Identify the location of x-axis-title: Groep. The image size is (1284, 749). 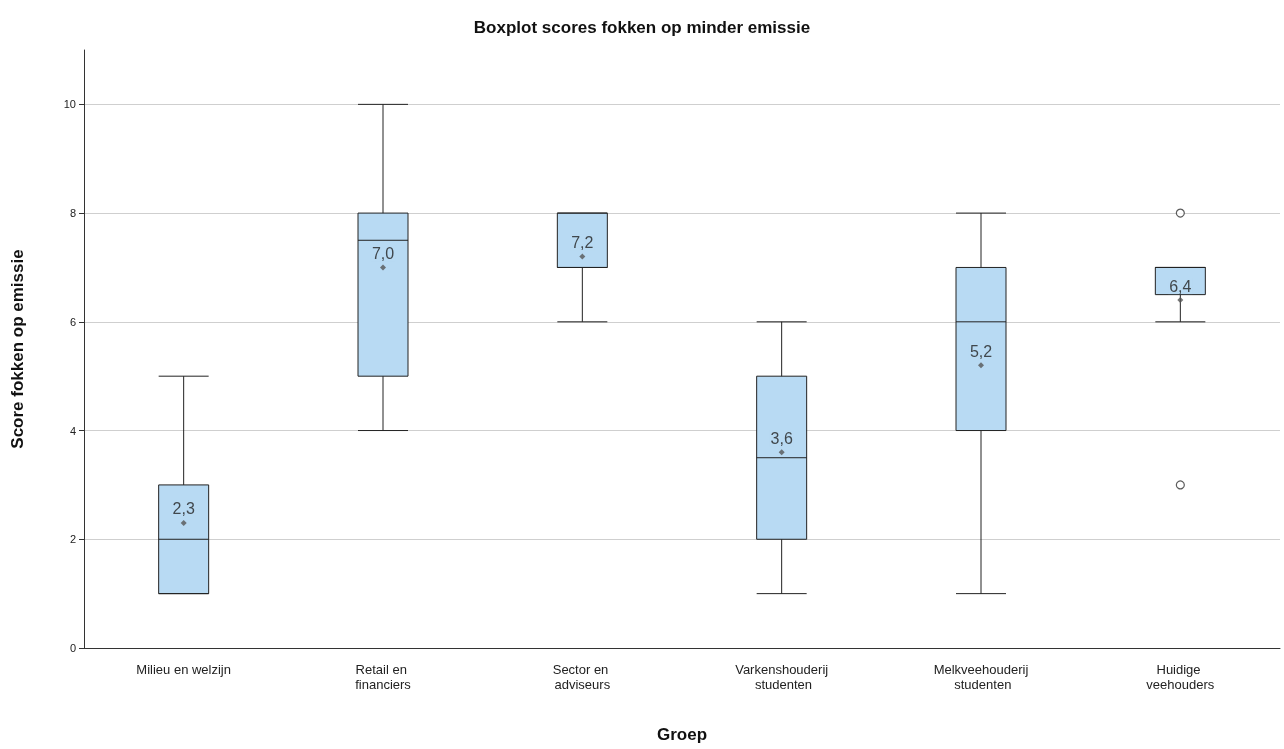
(682, 734).